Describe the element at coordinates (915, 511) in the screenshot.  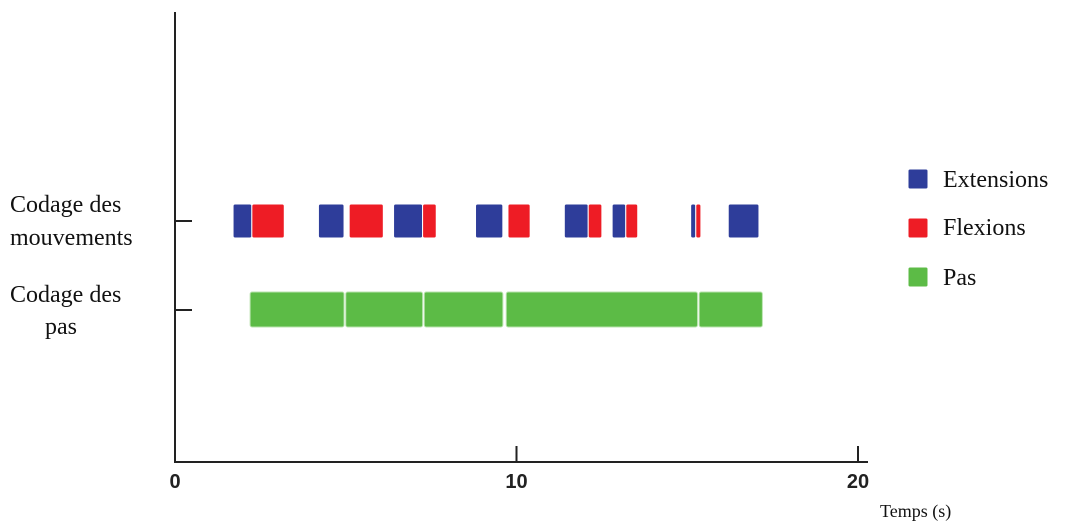
I see `x-axis-title: Temps (s)` at that location.